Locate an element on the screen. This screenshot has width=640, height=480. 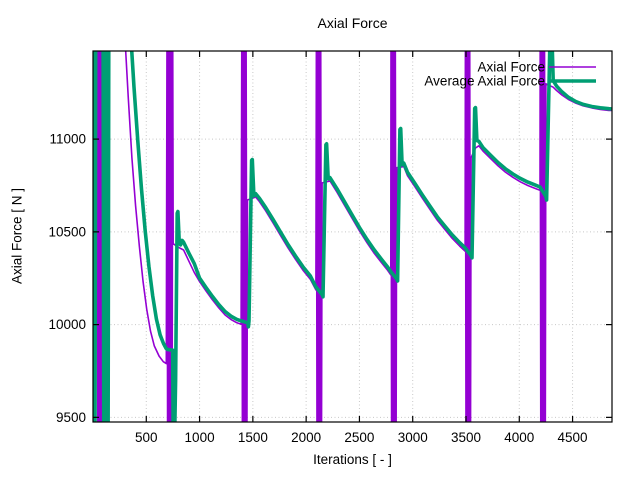
x-tick-label: 2500 is located at coordinates (359, 437).